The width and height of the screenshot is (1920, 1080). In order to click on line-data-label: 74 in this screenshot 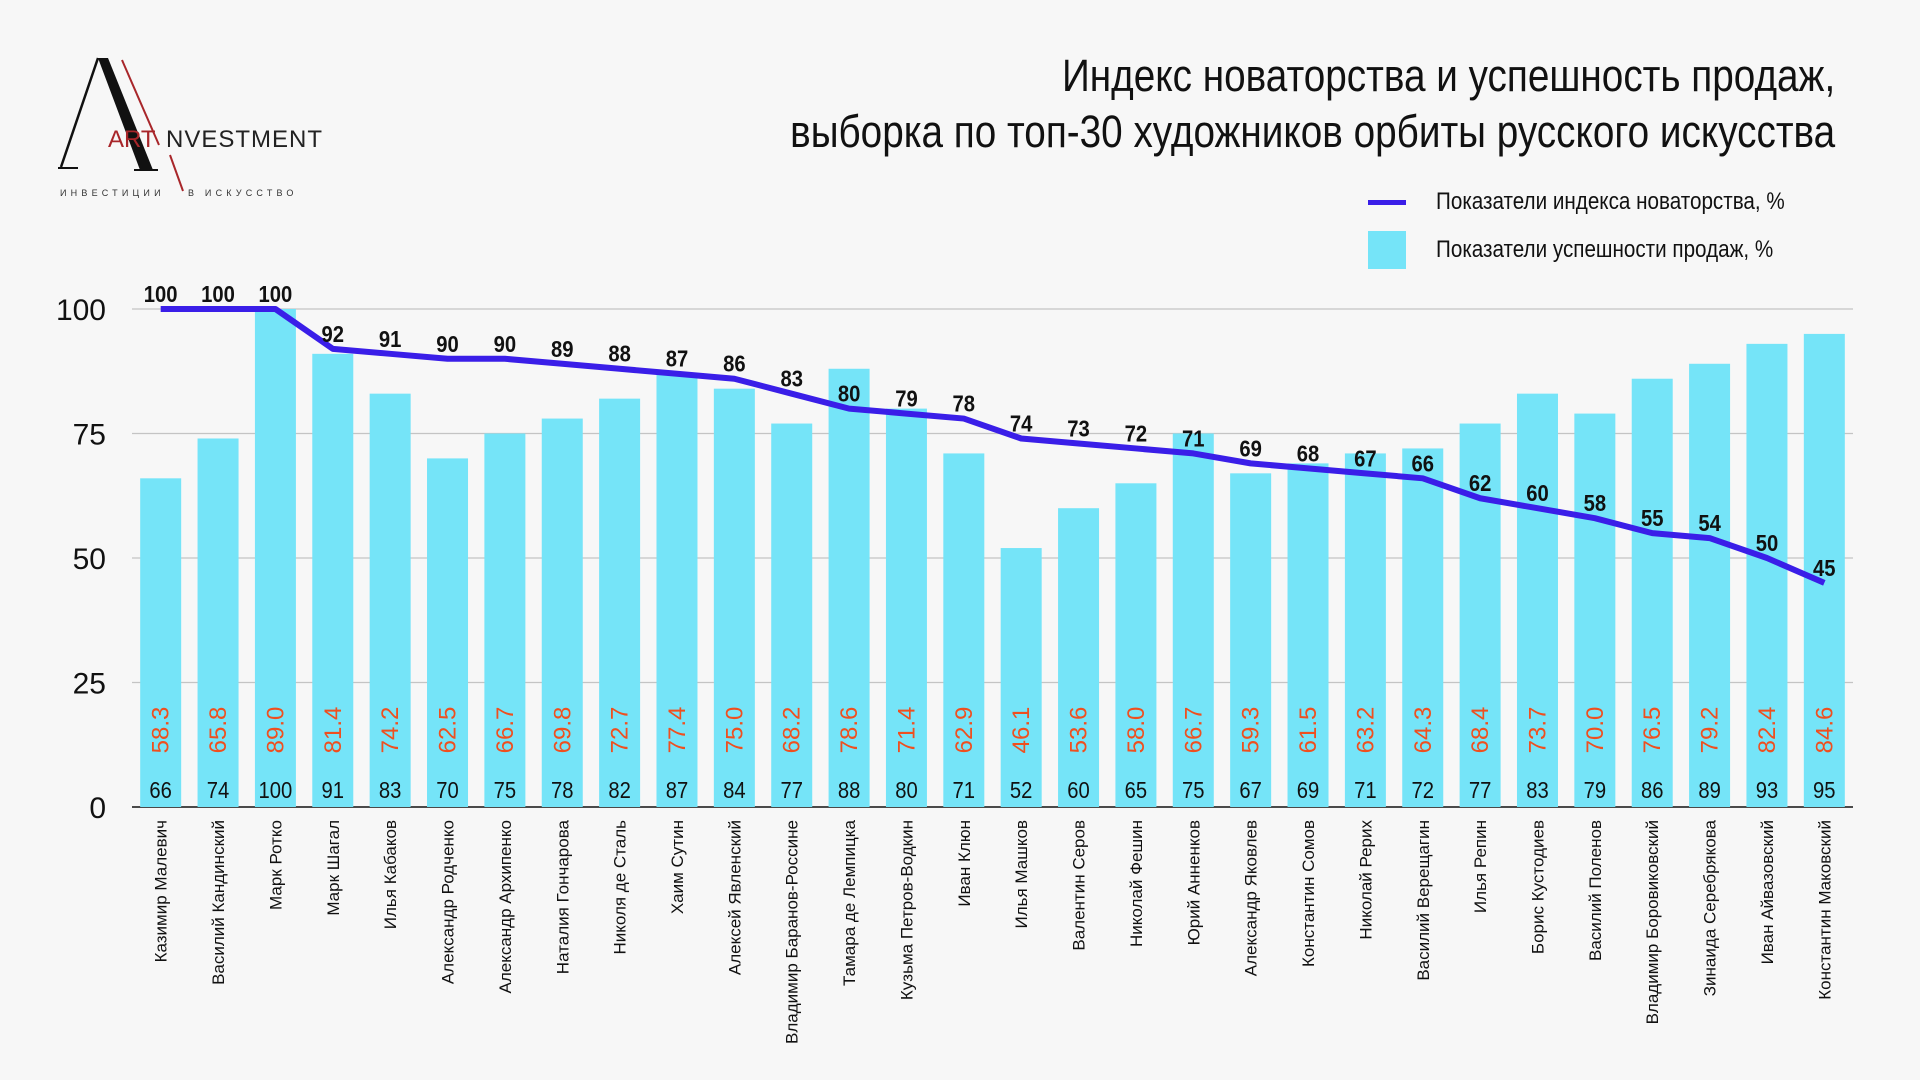, I will do `click(1021, 423)`.